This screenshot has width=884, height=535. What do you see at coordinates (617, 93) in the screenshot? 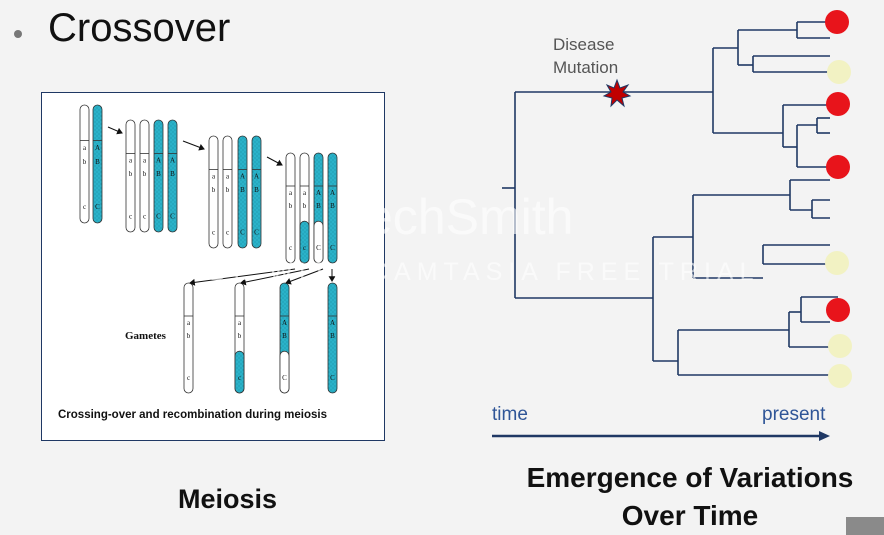
I see `mutation-star-icon` at bounding box center [617, 93].